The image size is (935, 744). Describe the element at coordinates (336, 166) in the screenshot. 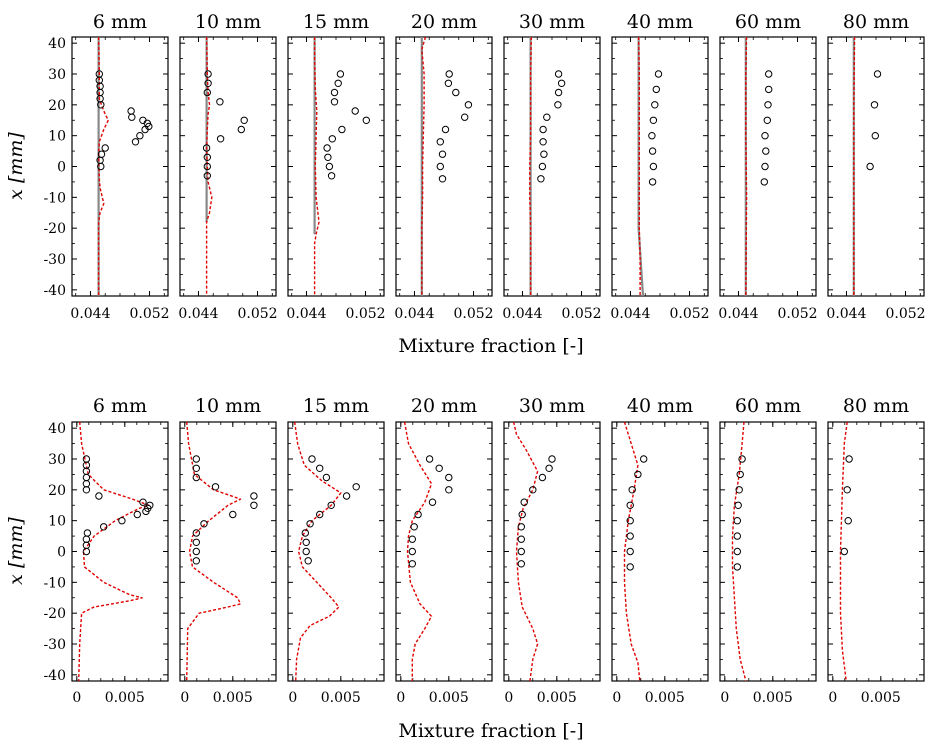

I see `chart-0-panel-2-frame` at that location.